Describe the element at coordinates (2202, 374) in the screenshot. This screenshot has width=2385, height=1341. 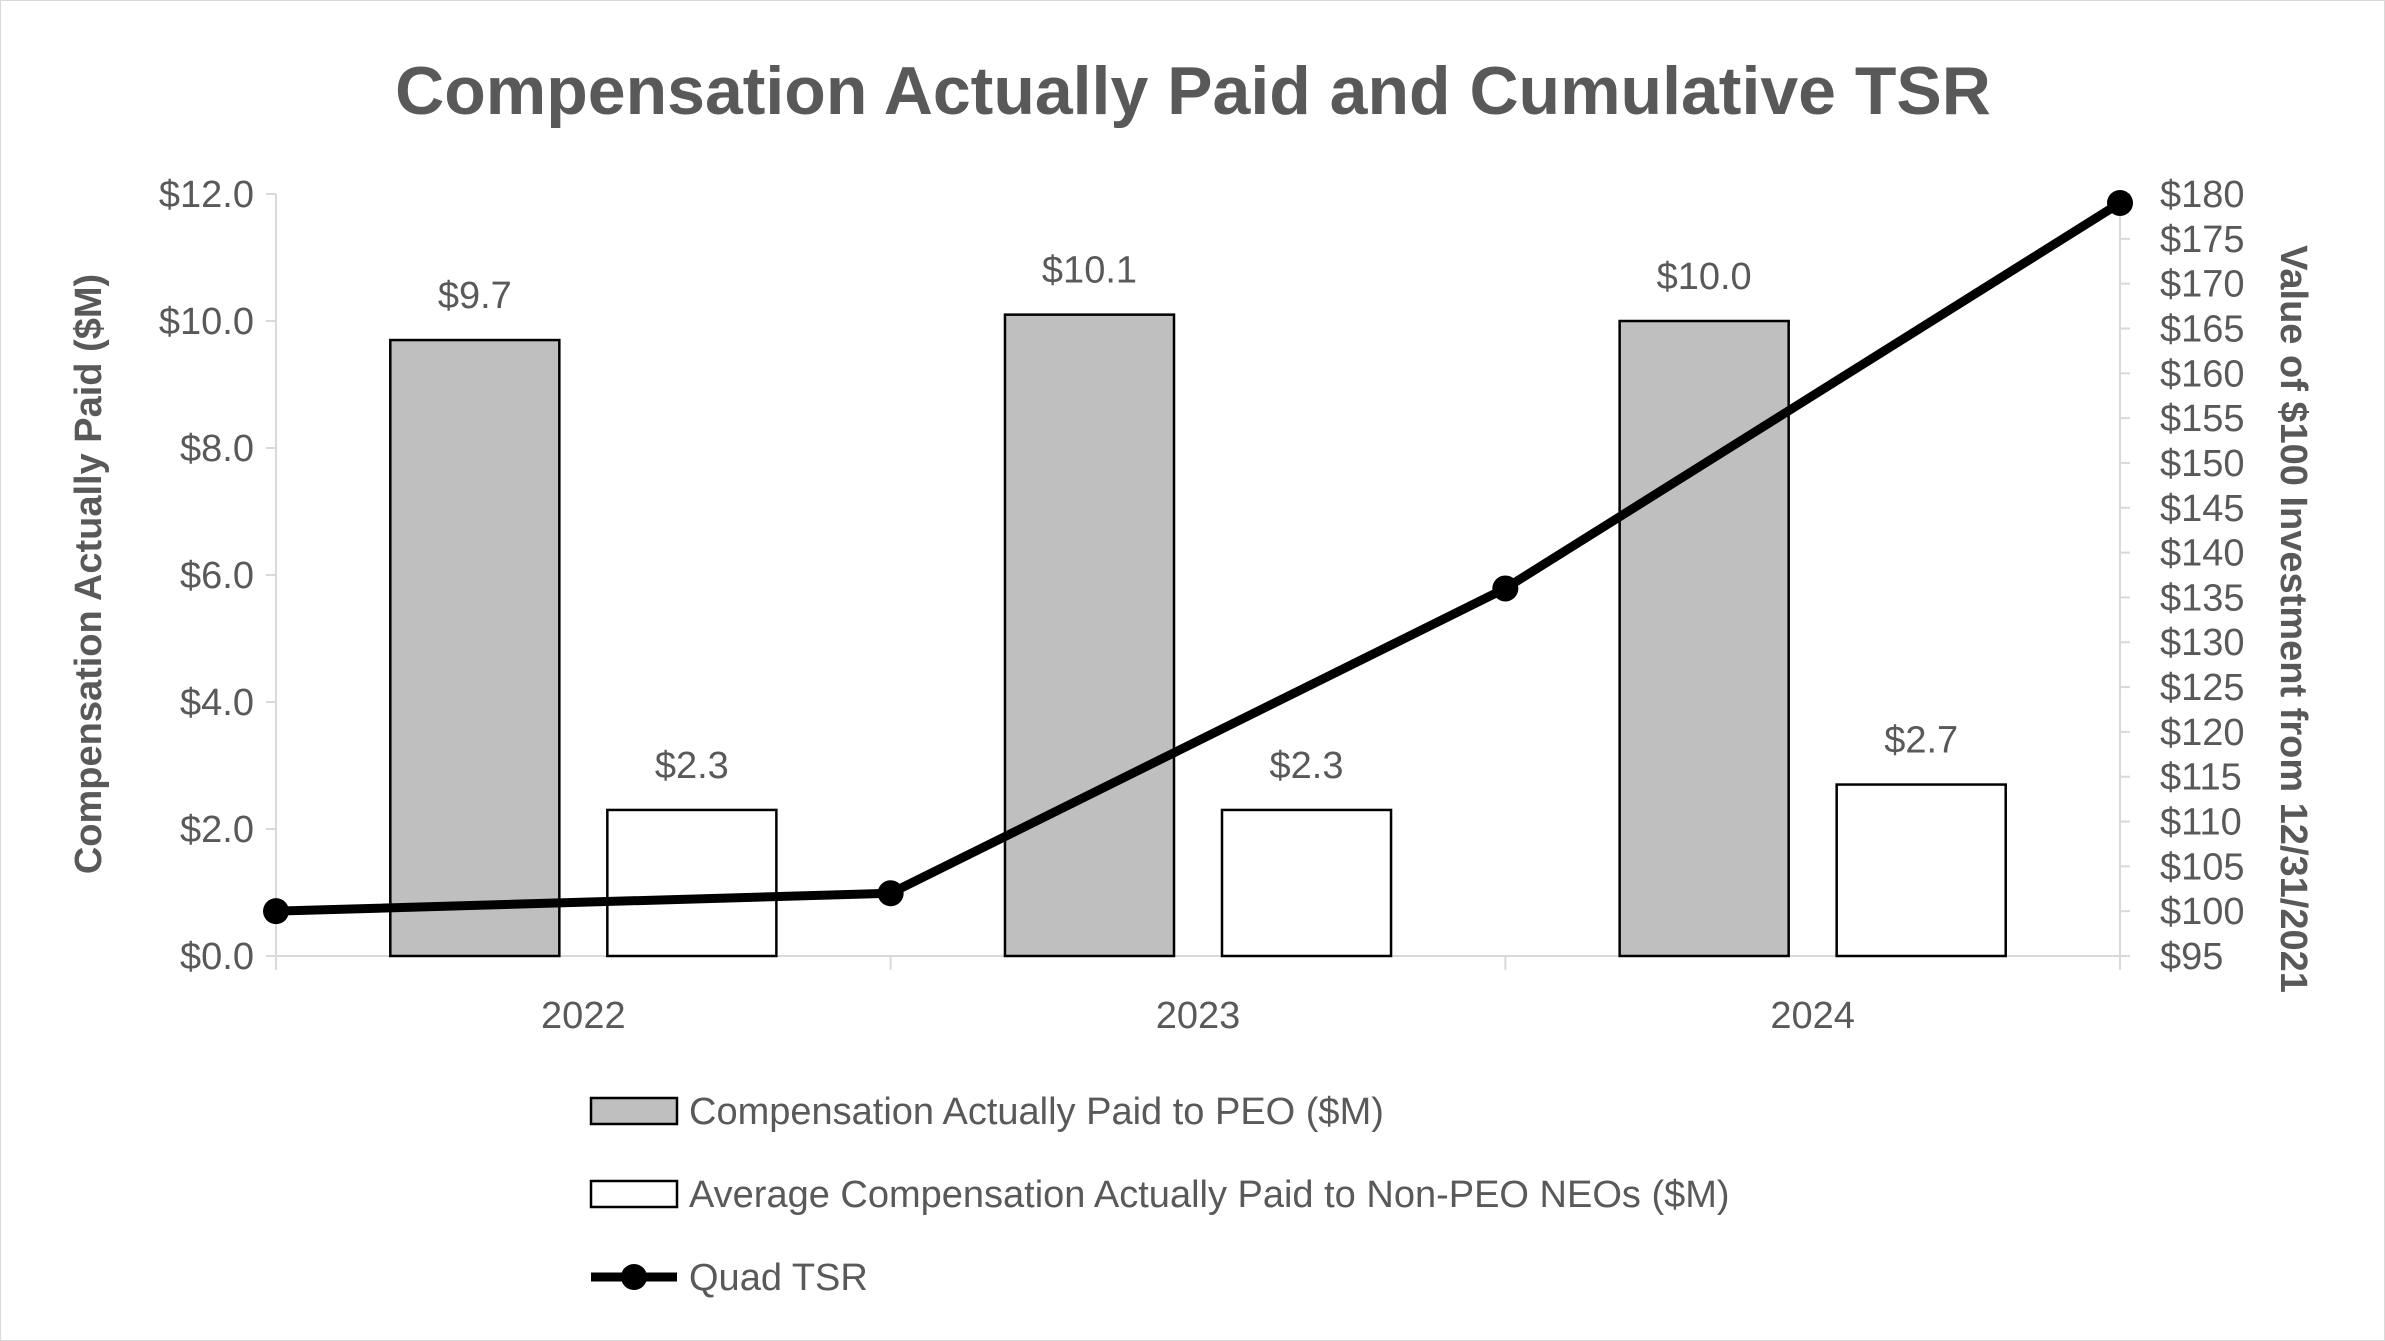
I see `y2-tick-label: $160` at that location.